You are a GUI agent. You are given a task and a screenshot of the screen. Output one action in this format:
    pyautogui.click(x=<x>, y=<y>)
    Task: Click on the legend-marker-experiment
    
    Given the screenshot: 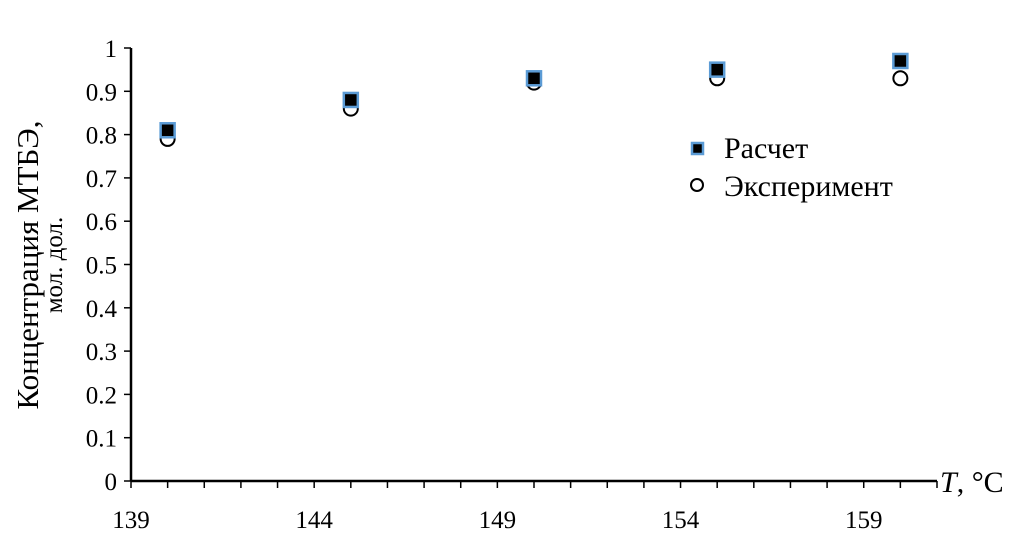 What is the action you would take?
    pyautogui.click(x=697, y=185)
    